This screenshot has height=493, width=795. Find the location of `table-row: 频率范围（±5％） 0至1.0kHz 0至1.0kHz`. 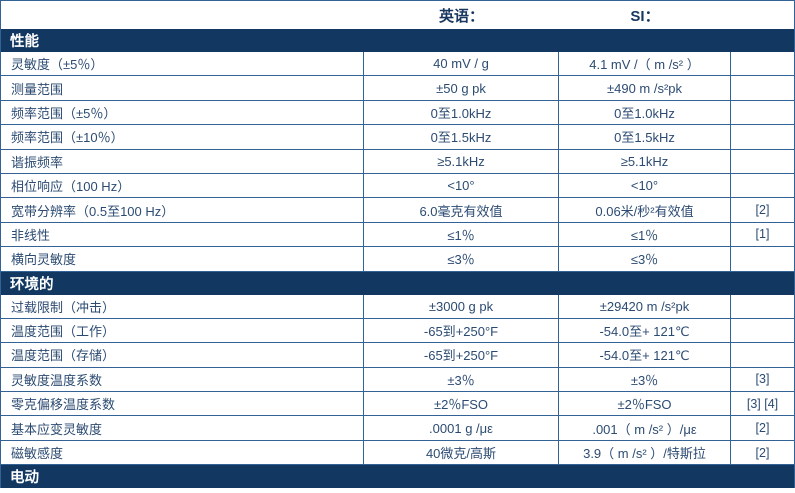

table-row: 频率范围（±5％） 0至1.0kHz 0至1.0kHz is located at coordinates (397, 113).